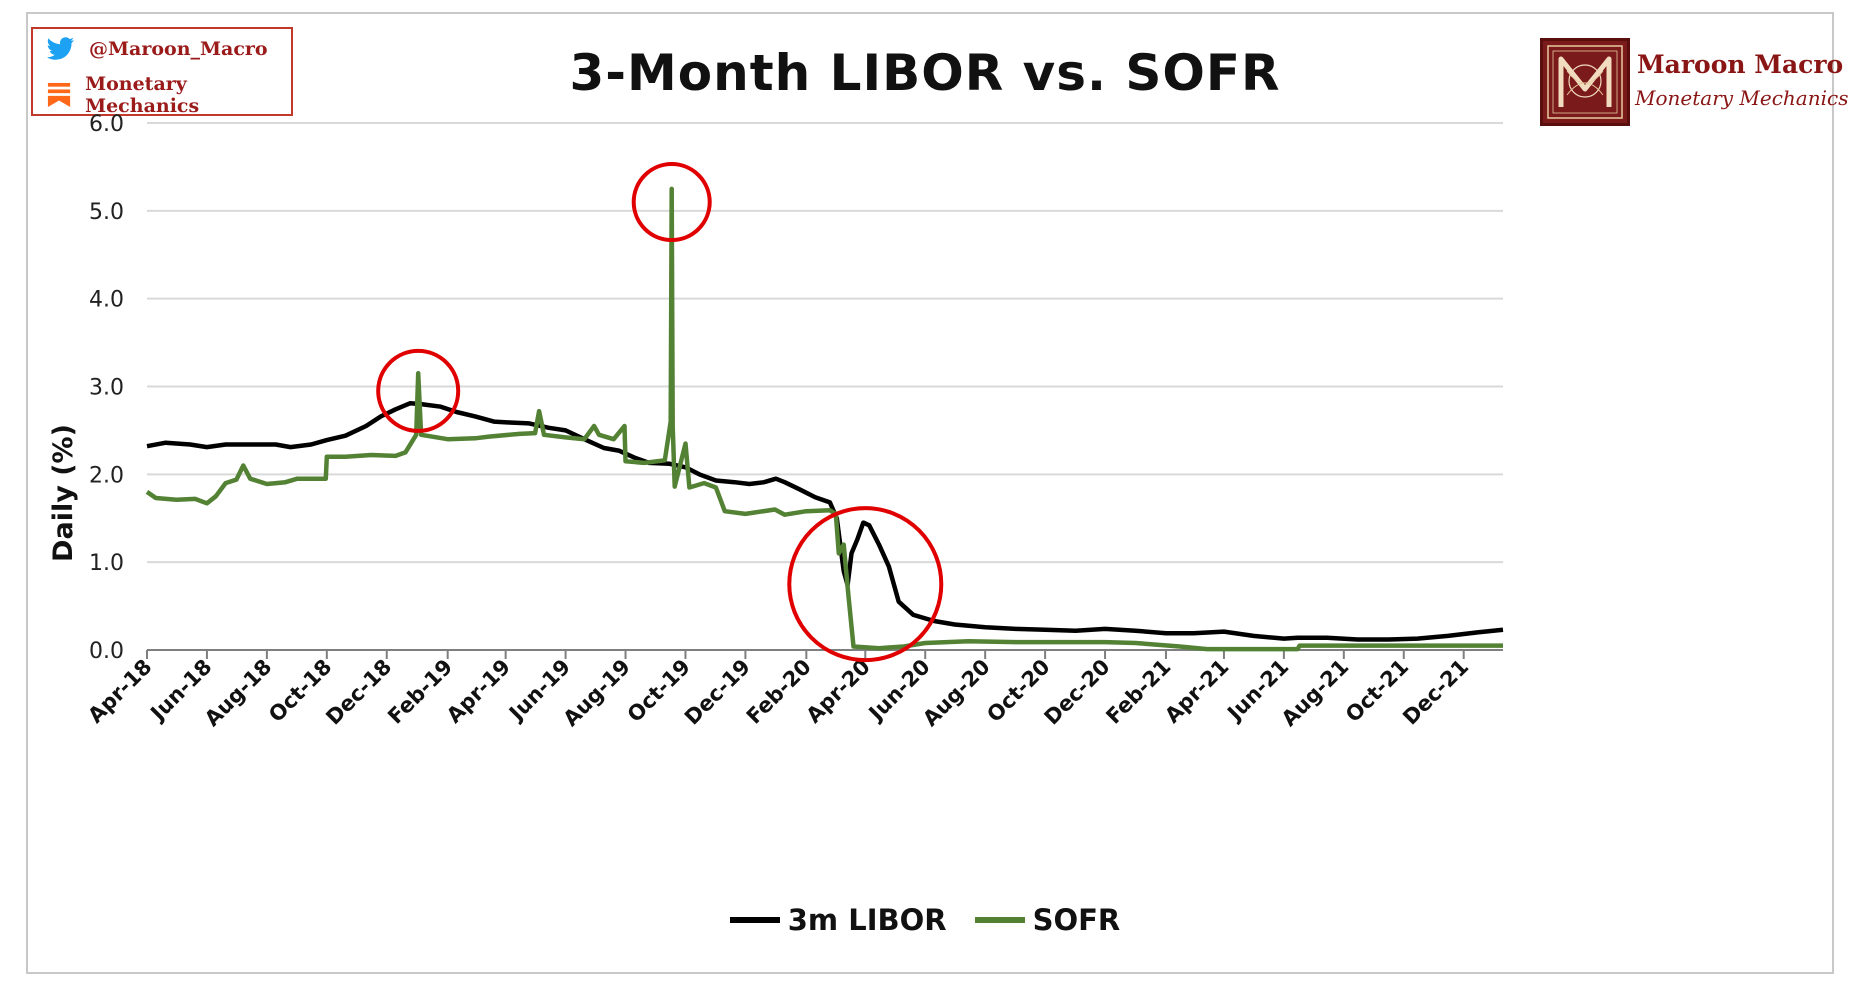 The width and height of the screenshot is (1850, 989). What do you see at coordinates (106, 212) in the screenshot?
I see `y-tick-label: 5.0` at bounding box center [106, 212].